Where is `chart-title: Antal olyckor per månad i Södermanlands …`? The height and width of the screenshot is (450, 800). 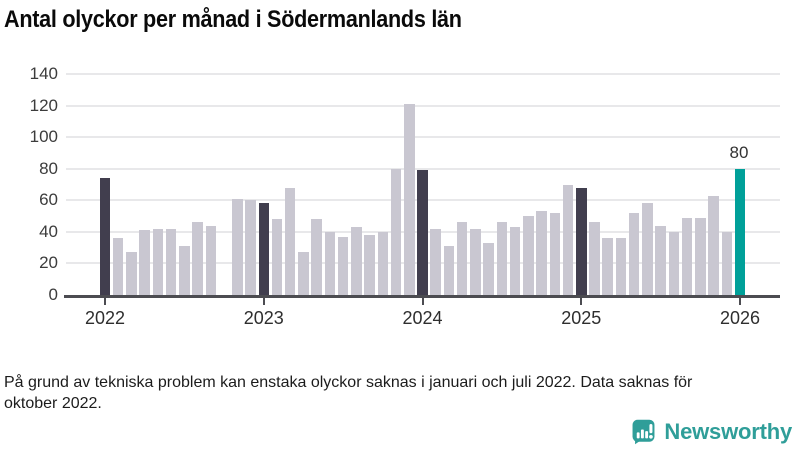
chart-title: Antal olyckor per månad i Södermanlands … is located at coordinates (233, 19).